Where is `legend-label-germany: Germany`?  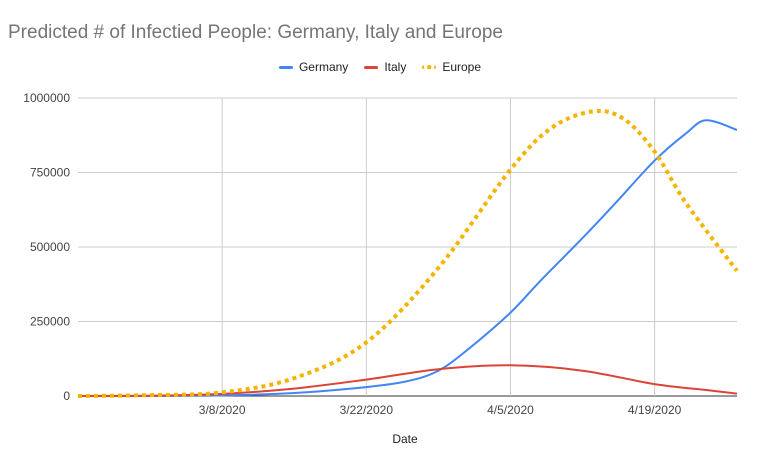
legend-label-germany: Germany is located at coordinates (323, 67).